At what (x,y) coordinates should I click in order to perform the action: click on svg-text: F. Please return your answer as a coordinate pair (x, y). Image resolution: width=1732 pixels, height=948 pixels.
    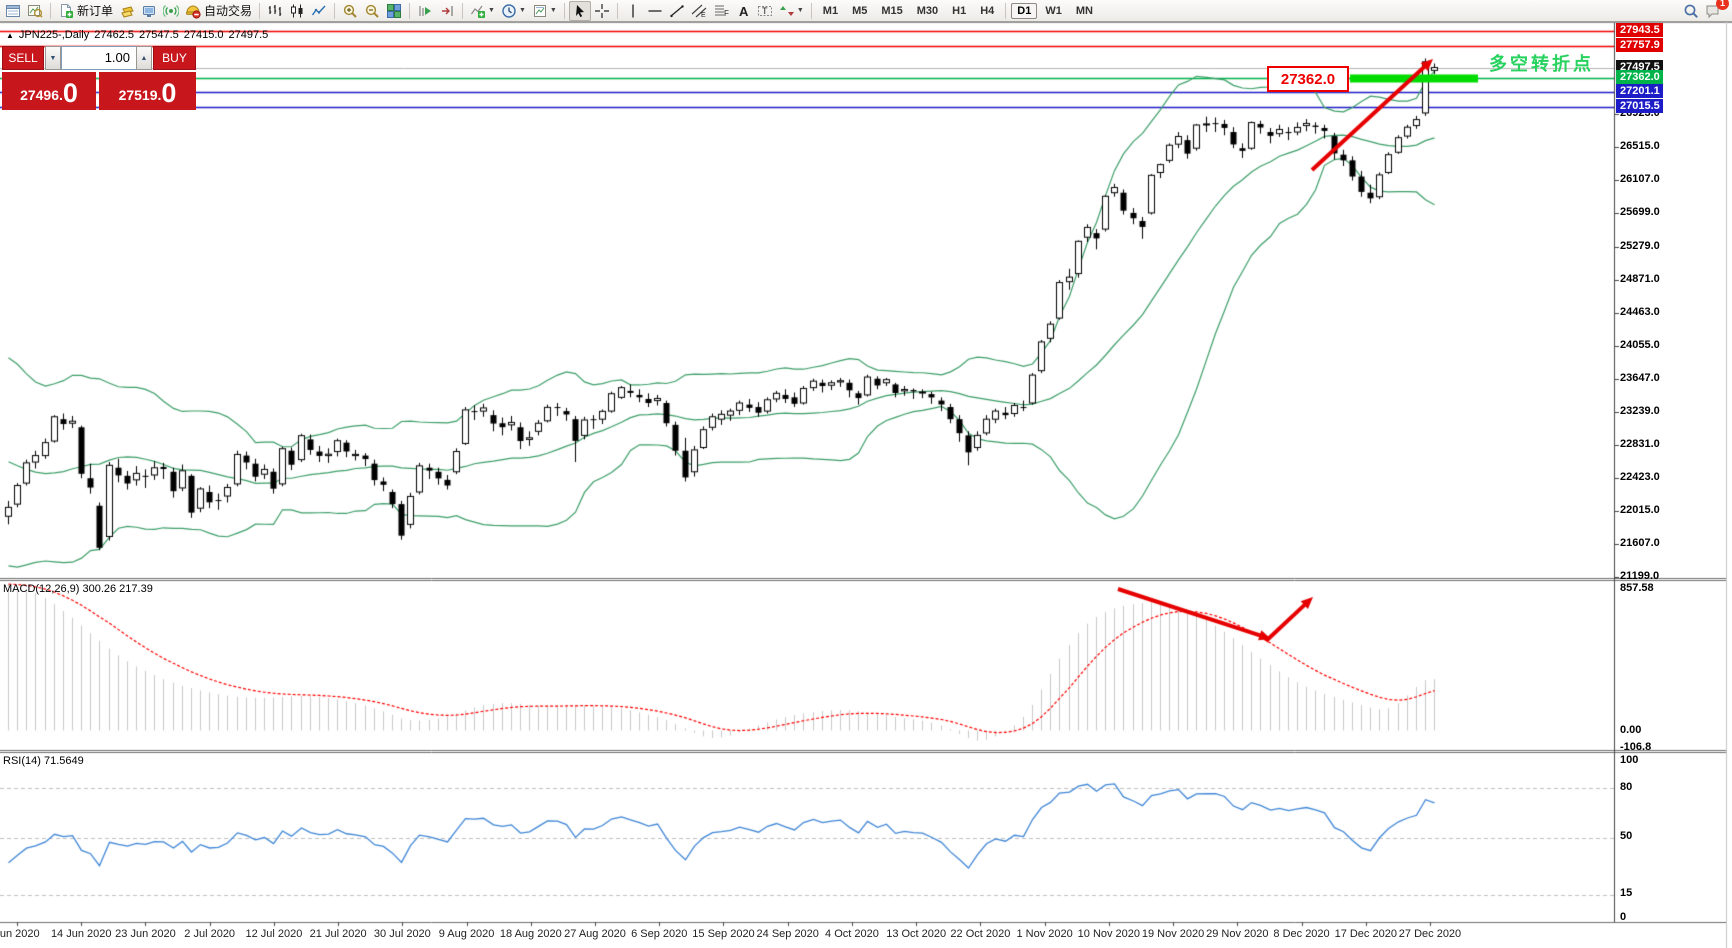
    Looking at the image, I should click on (726, 13).